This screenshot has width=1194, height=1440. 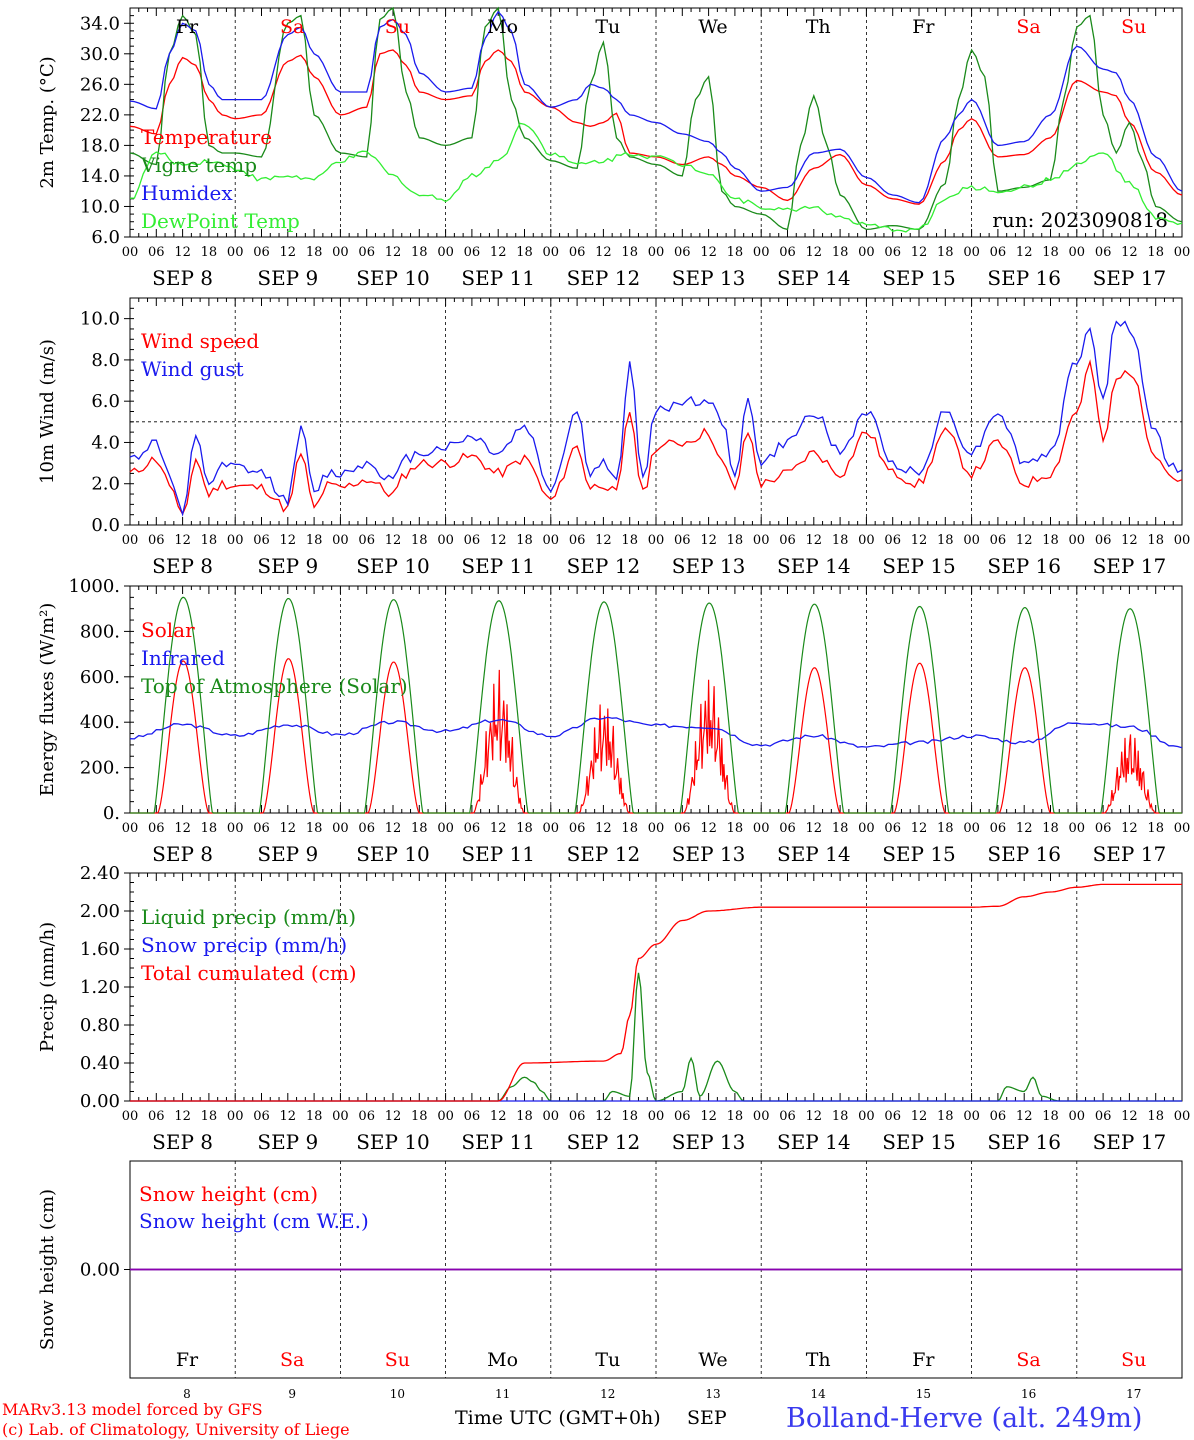 What do you see at coordinates (558, 1418) in the screenshot?
I see `time-axis-label: Time UTC (GMT+0h)` at bounding box center [558, 1418].